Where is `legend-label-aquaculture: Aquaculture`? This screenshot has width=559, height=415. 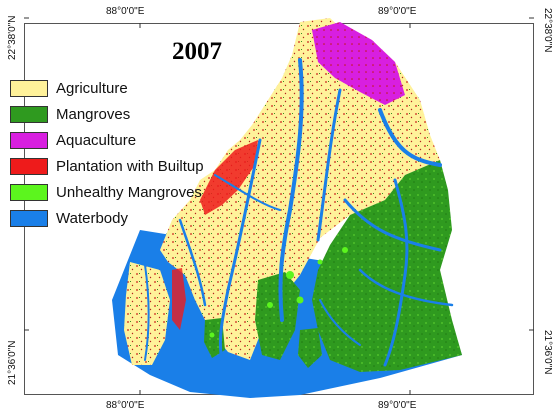
legend-label-aquaculture: Aquaculture is located at coordinates (96, 140).